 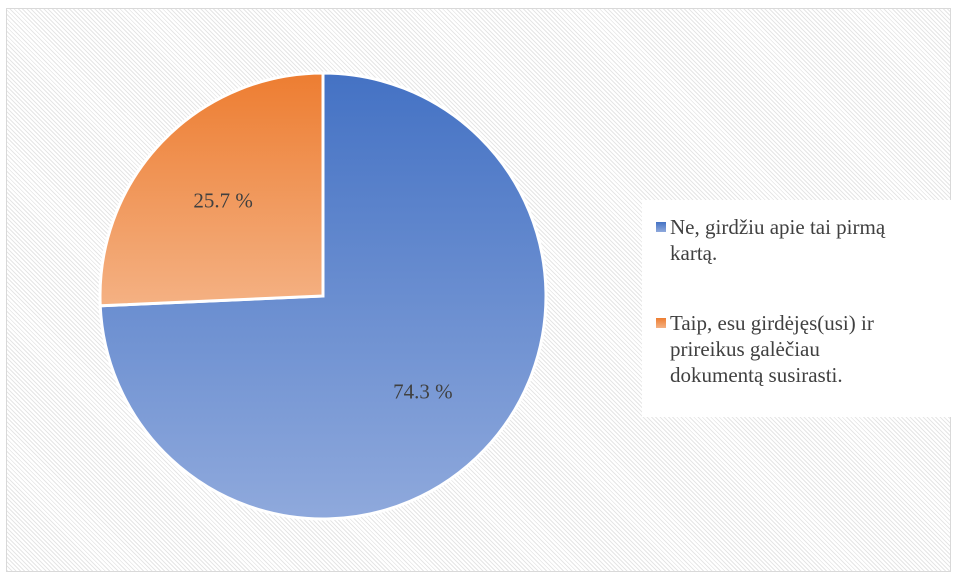 What do you see at coordinates (745, 349) in the screenshot?
I see `legend-label-taip-line2: prireikus galėčiau` at bounding box center [745, 349].